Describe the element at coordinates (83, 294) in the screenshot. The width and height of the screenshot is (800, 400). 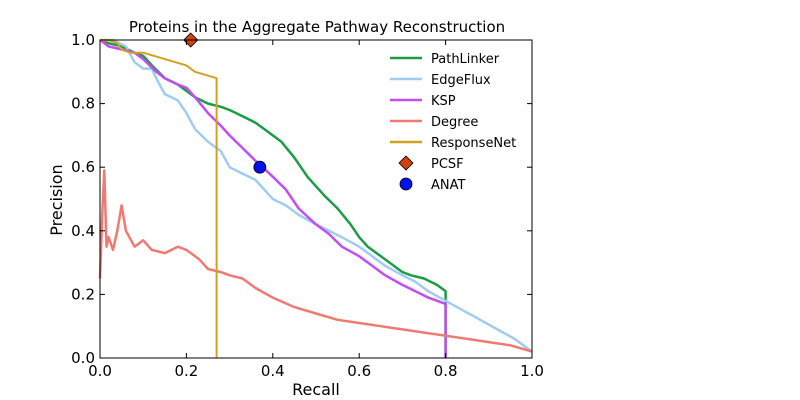
I see `y-tick-label: 0.2` at that location.